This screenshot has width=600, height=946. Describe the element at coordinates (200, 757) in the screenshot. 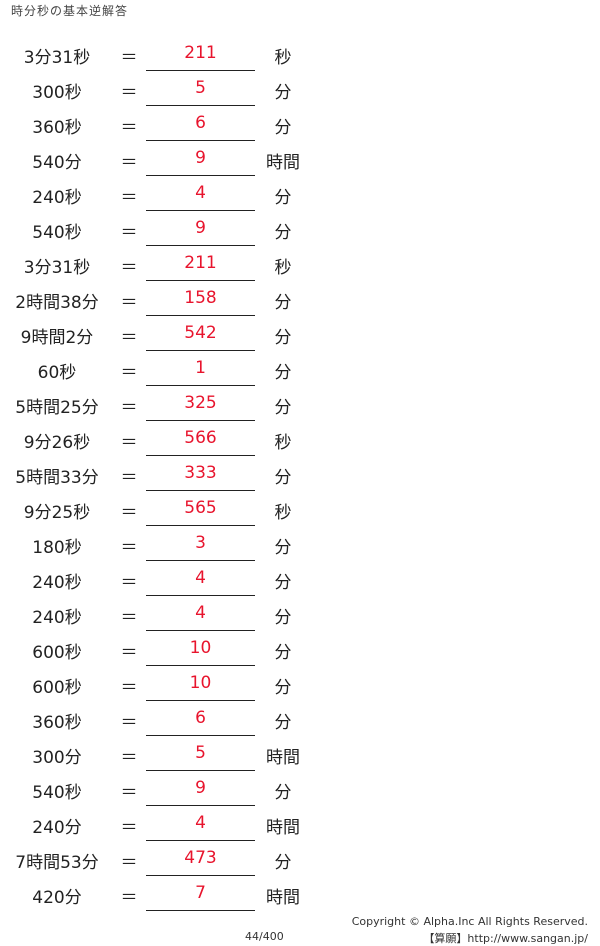

I see `answer: 5` at that location.